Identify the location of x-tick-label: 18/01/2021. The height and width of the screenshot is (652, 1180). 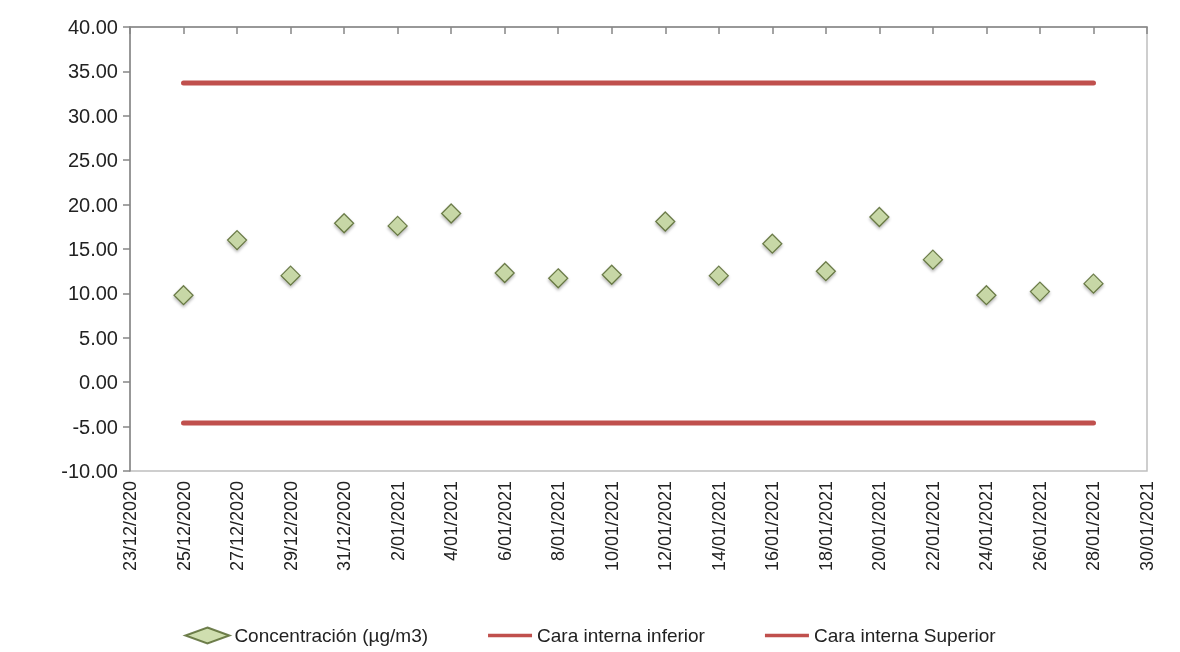
(825, 526).